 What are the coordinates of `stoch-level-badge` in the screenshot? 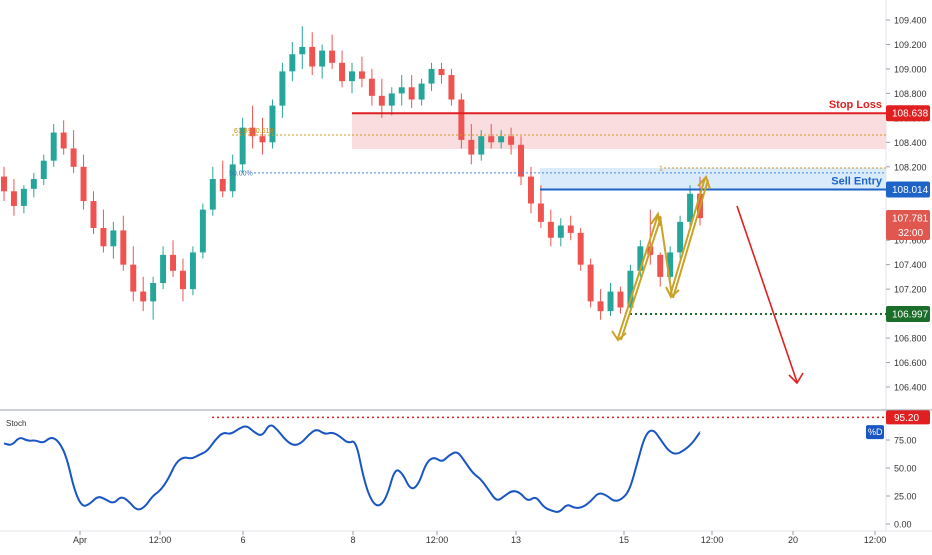 It's located at (908, 417).